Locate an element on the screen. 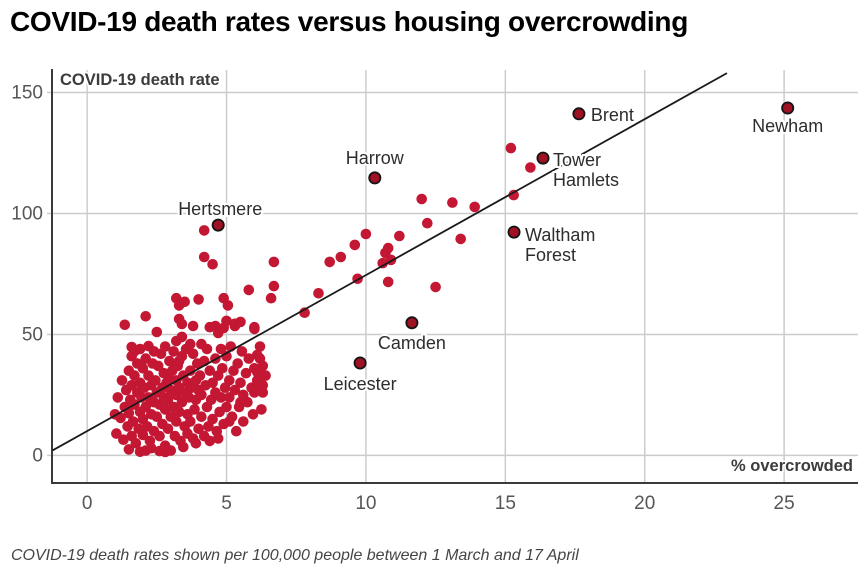 The height and width of the screenshot is (577, 862). y-tick-label: 50 is located at coordinates (32, 334).